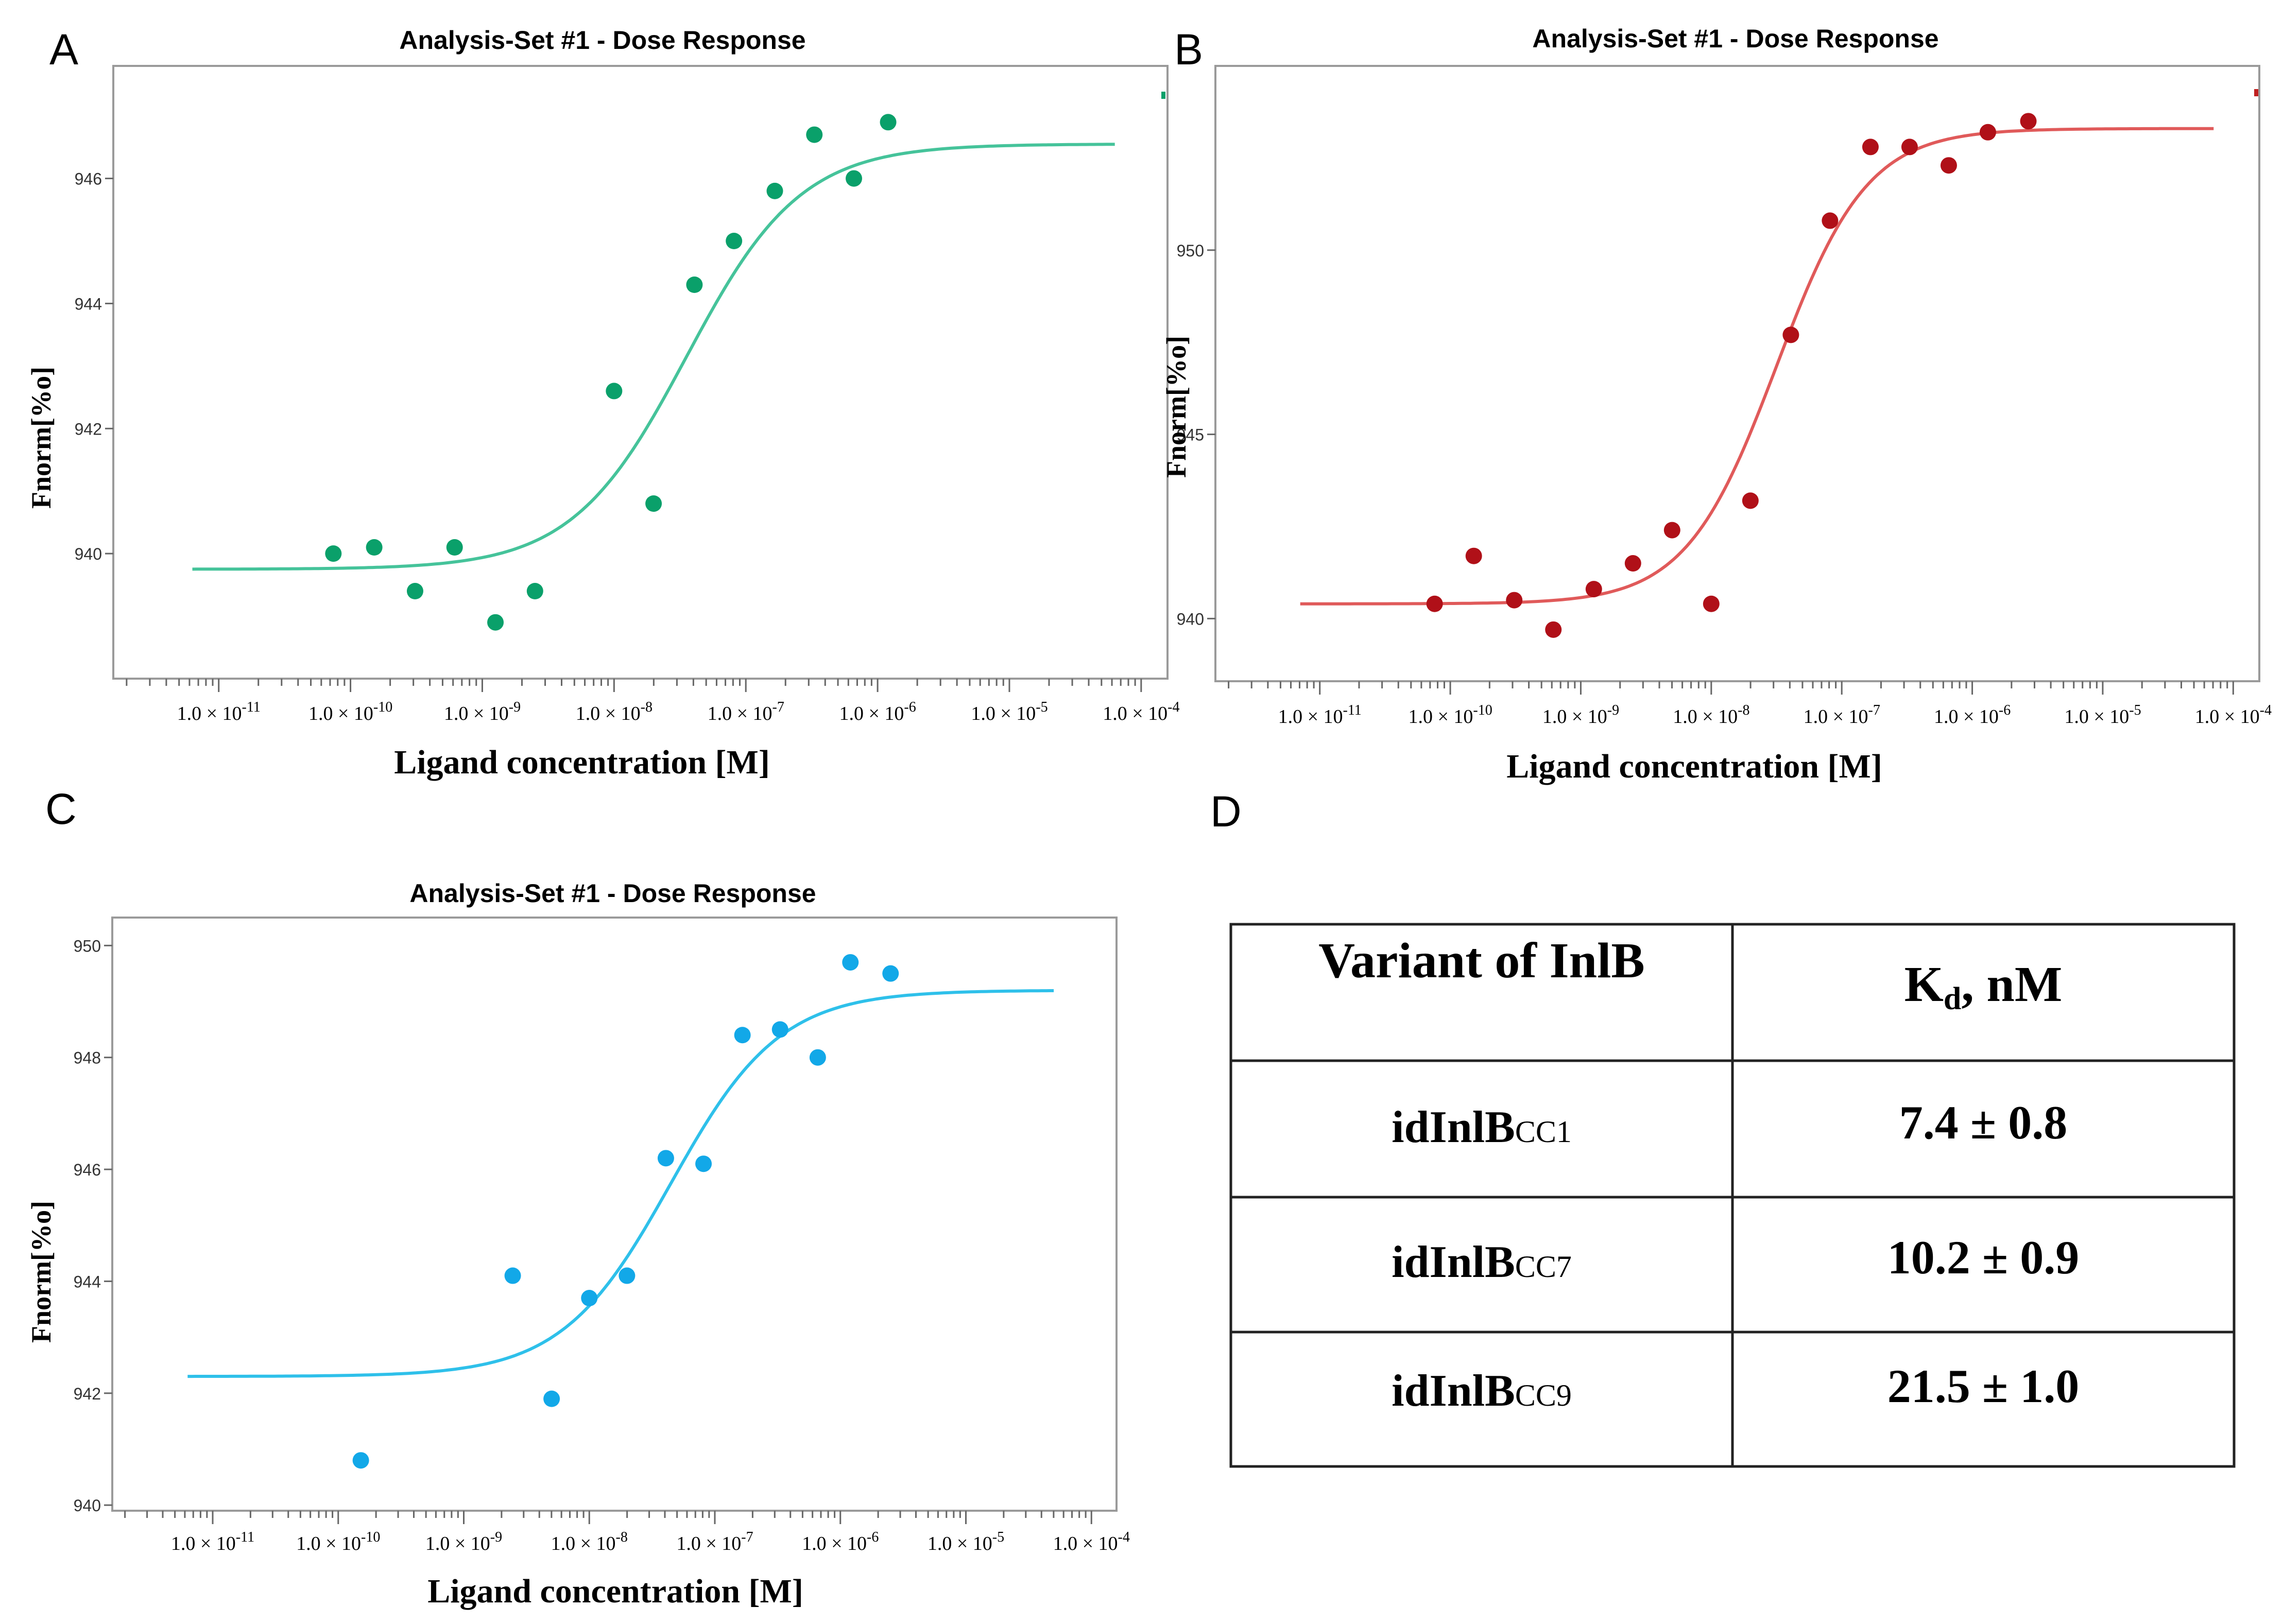 Image resolution: width=2283 pixels, height=1624 pixels. I want to click on kd-row-variant-sub: CC7, so click(1543, 1267).